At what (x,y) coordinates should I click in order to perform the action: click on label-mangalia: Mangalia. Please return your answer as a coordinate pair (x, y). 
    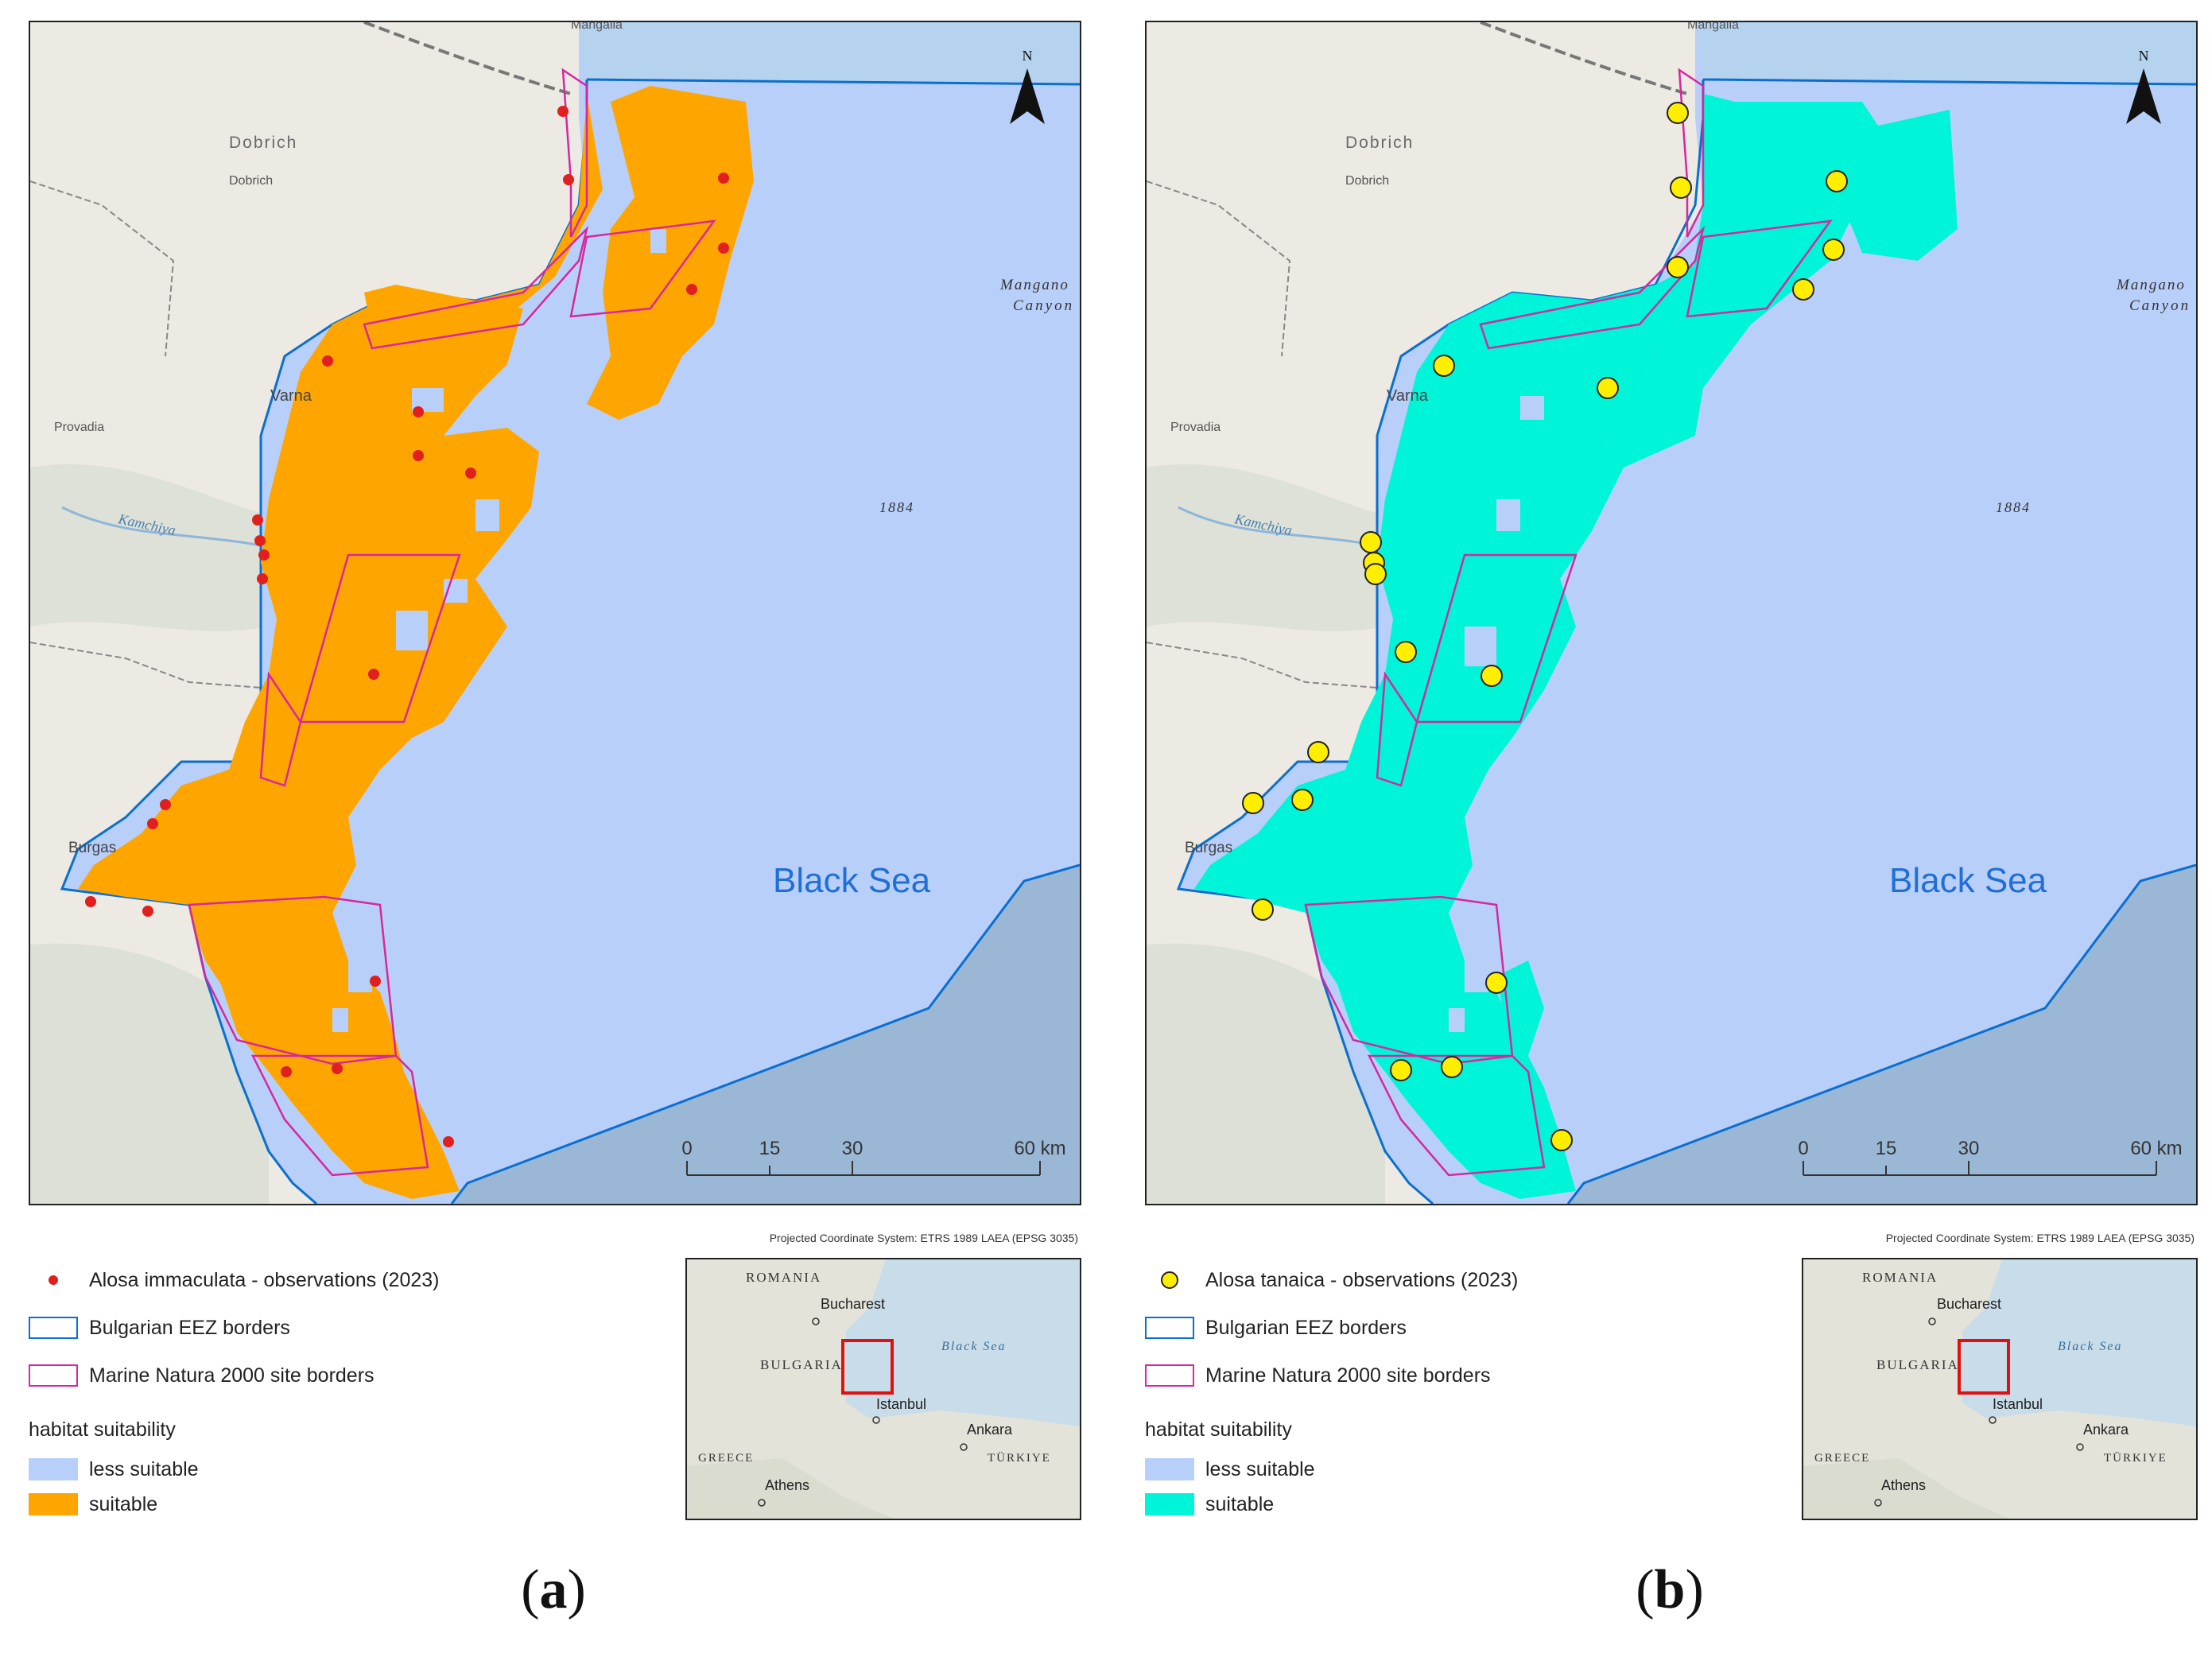
    Looking at the image, I should click on (1713, 27).